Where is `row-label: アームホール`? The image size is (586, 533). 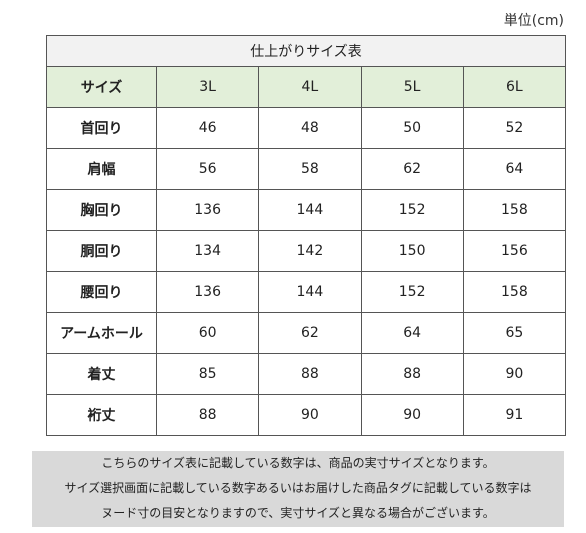 row-label: アームホール is located at coordinates (101, 333).